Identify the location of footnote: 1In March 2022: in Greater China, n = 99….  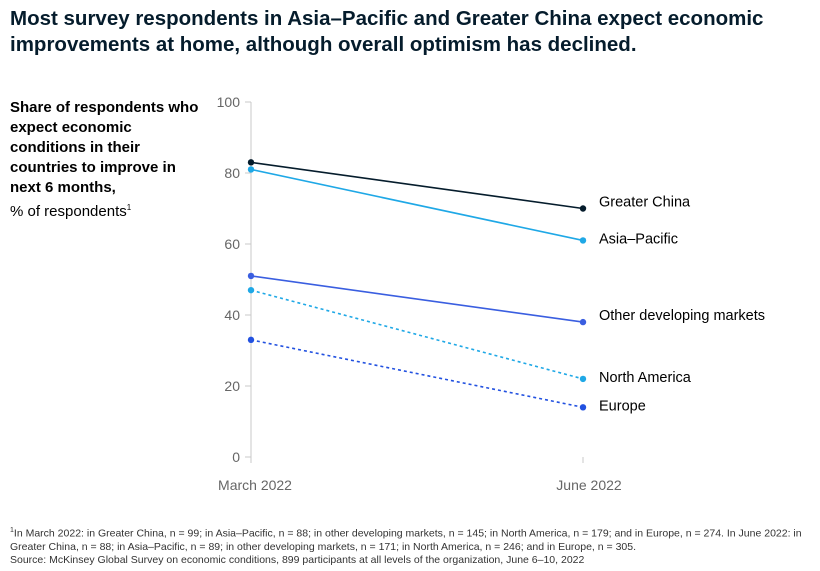
(410, 545).